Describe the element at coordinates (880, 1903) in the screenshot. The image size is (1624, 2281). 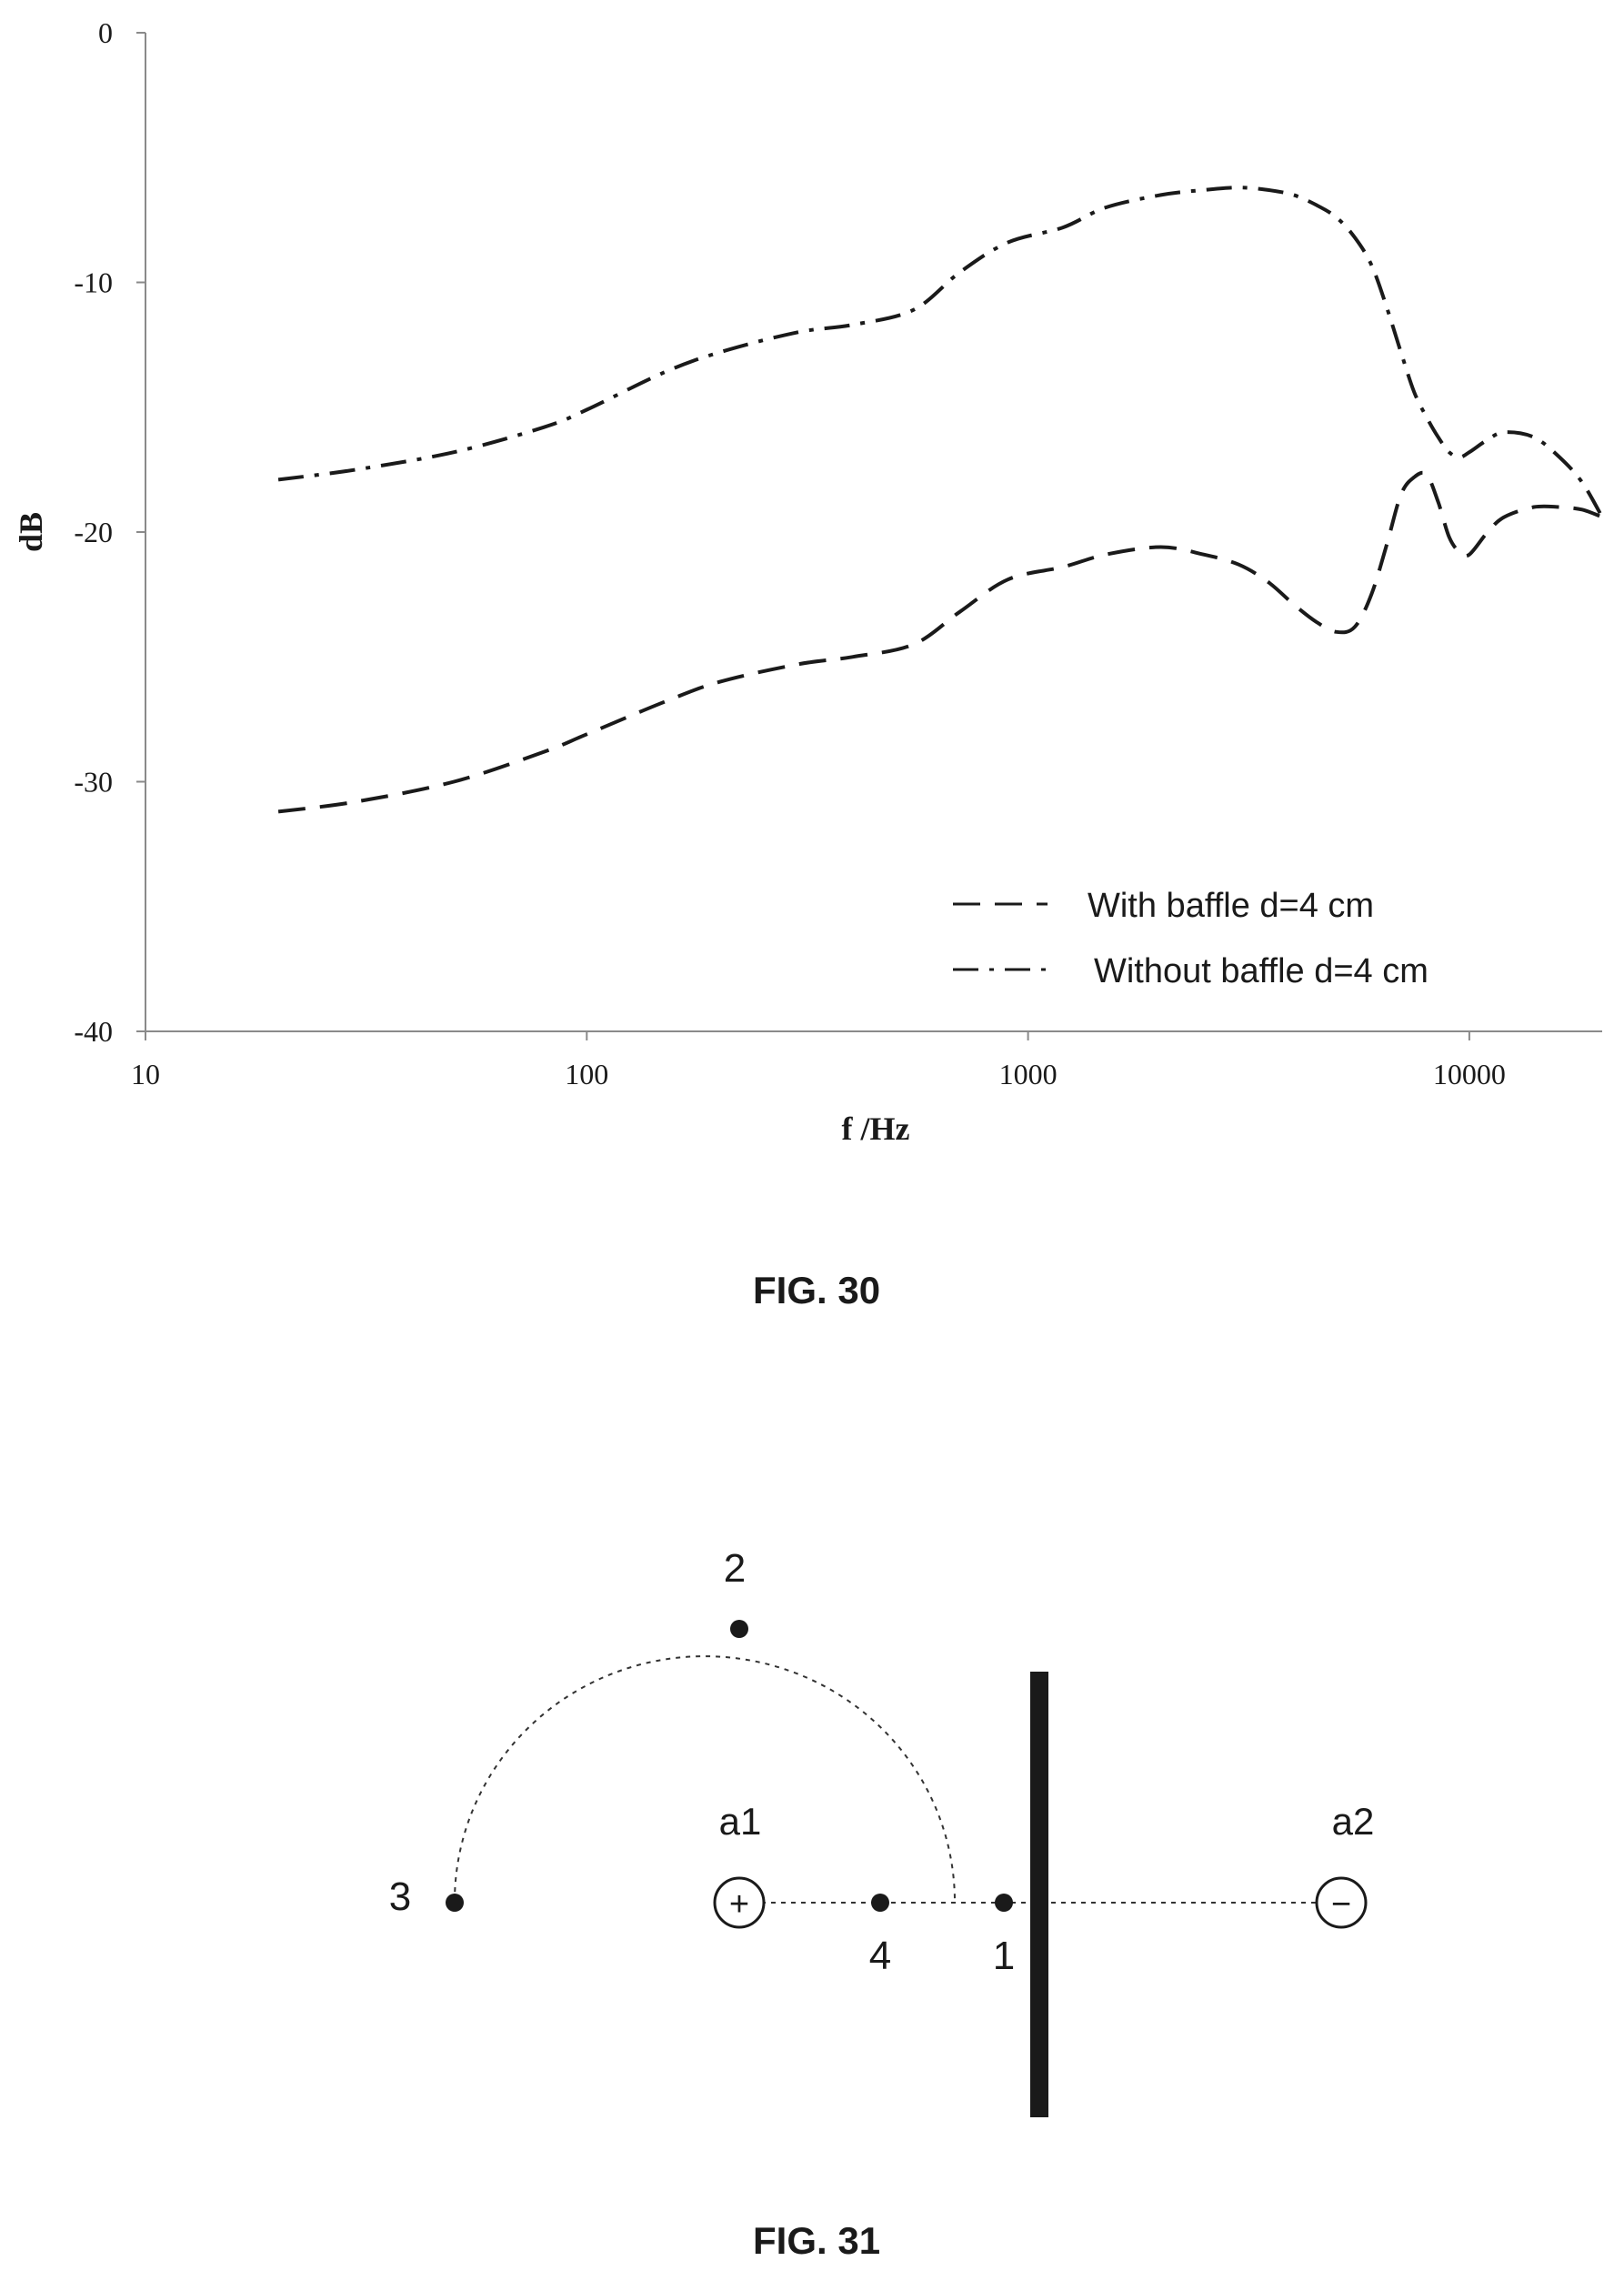
I see `point-4-marker` at that location.